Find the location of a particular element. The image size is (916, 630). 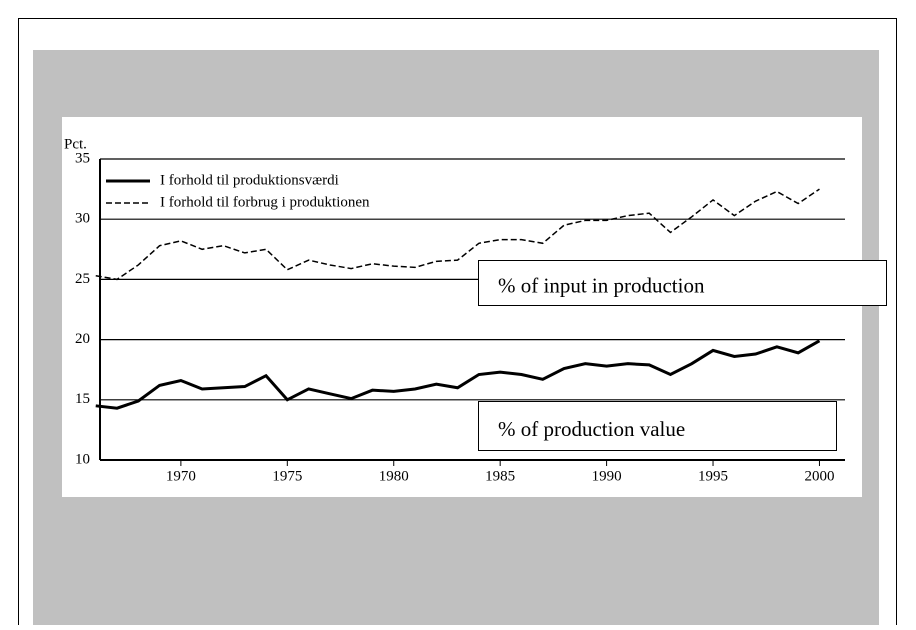

x-tick-label: 1970 is located at coordinates (181, 476).